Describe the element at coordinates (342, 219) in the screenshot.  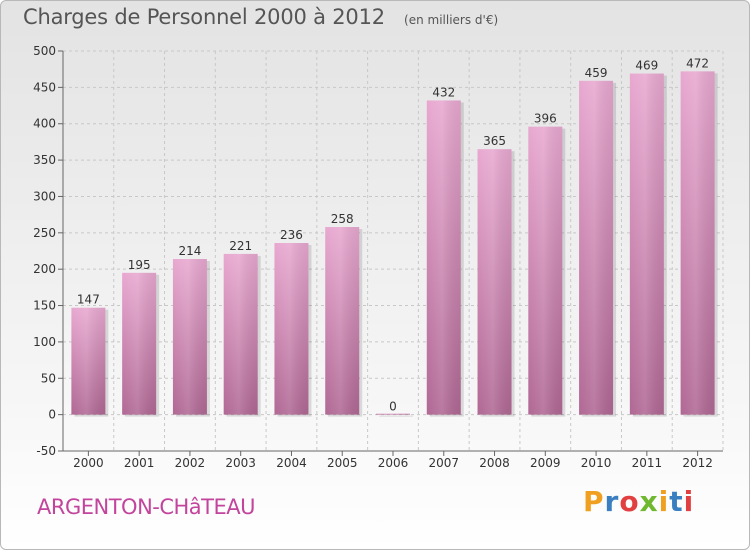
I see `data-label: 258` at that location.